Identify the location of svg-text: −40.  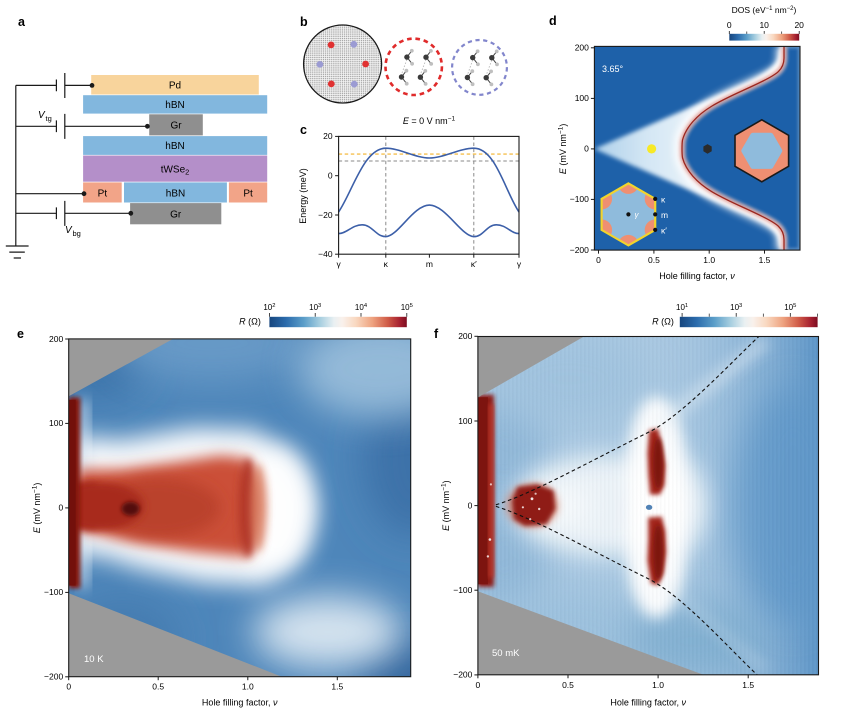
(325, 254).